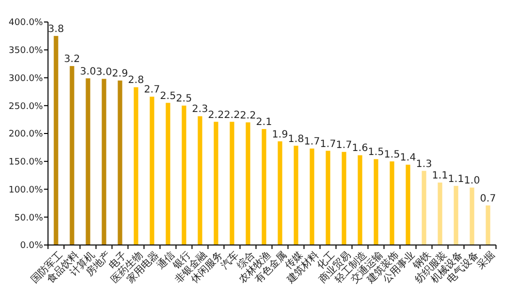  I want to click on y-tick-label: 100.0%, so click(26, 190).